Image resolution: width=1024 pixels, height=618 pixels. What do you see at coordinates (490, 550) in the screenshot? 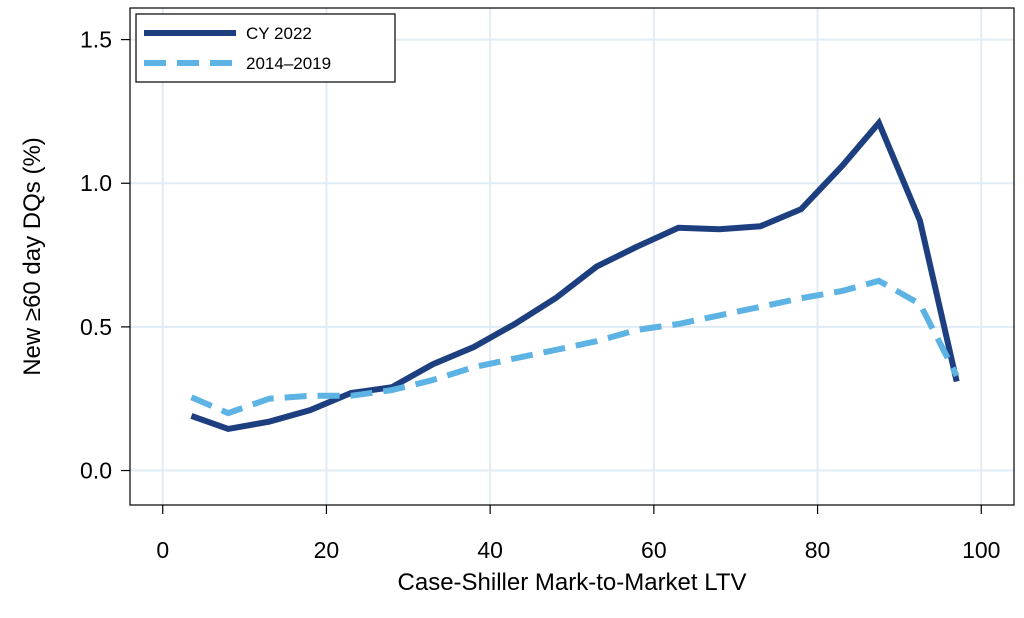
I see `x-tick-label: 40` at bounding box center [490, 550].